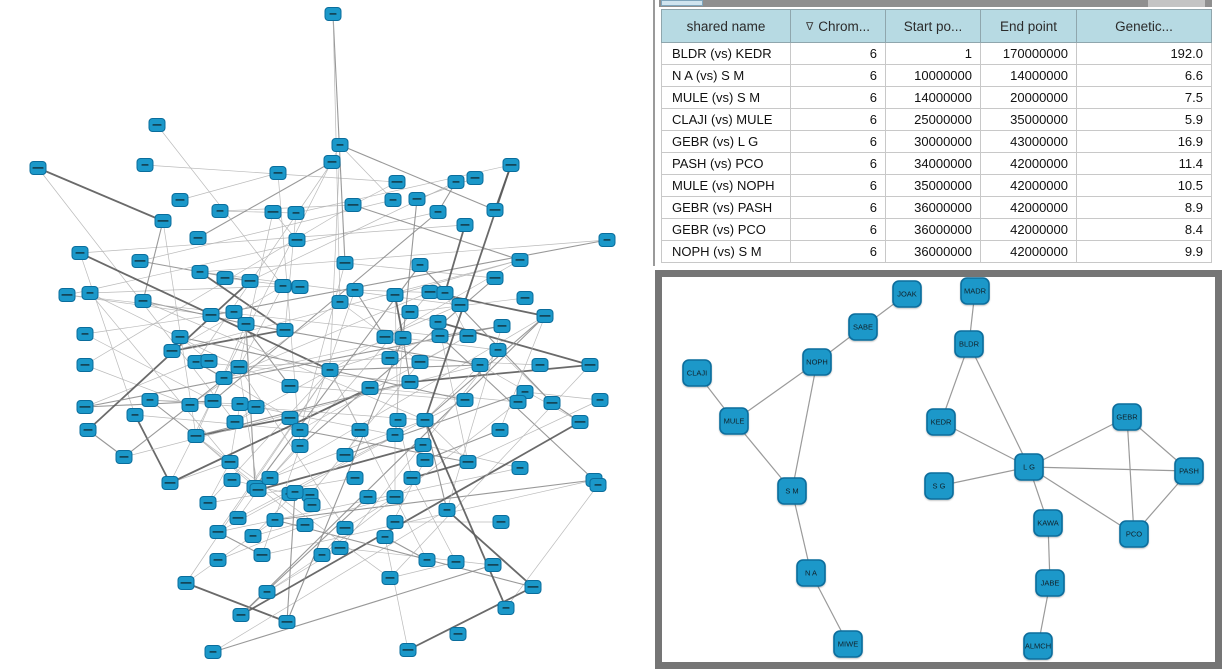  Describe the element at coordinates (726, 141) in the screenshot. I see `table-cell: GEBR (vs) L G` at that location.